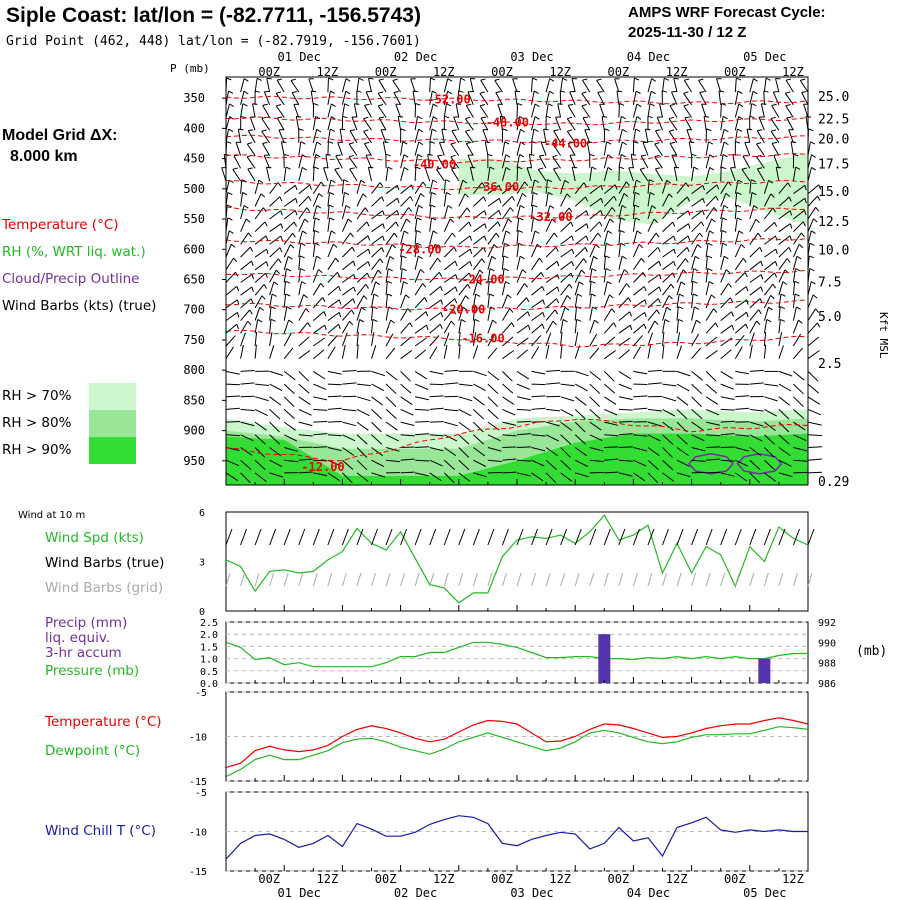  What do you see at coordinates (502, 72) in the screenshot?
I see `top-time-tick: 00Z` at bounding box center [502, 72].